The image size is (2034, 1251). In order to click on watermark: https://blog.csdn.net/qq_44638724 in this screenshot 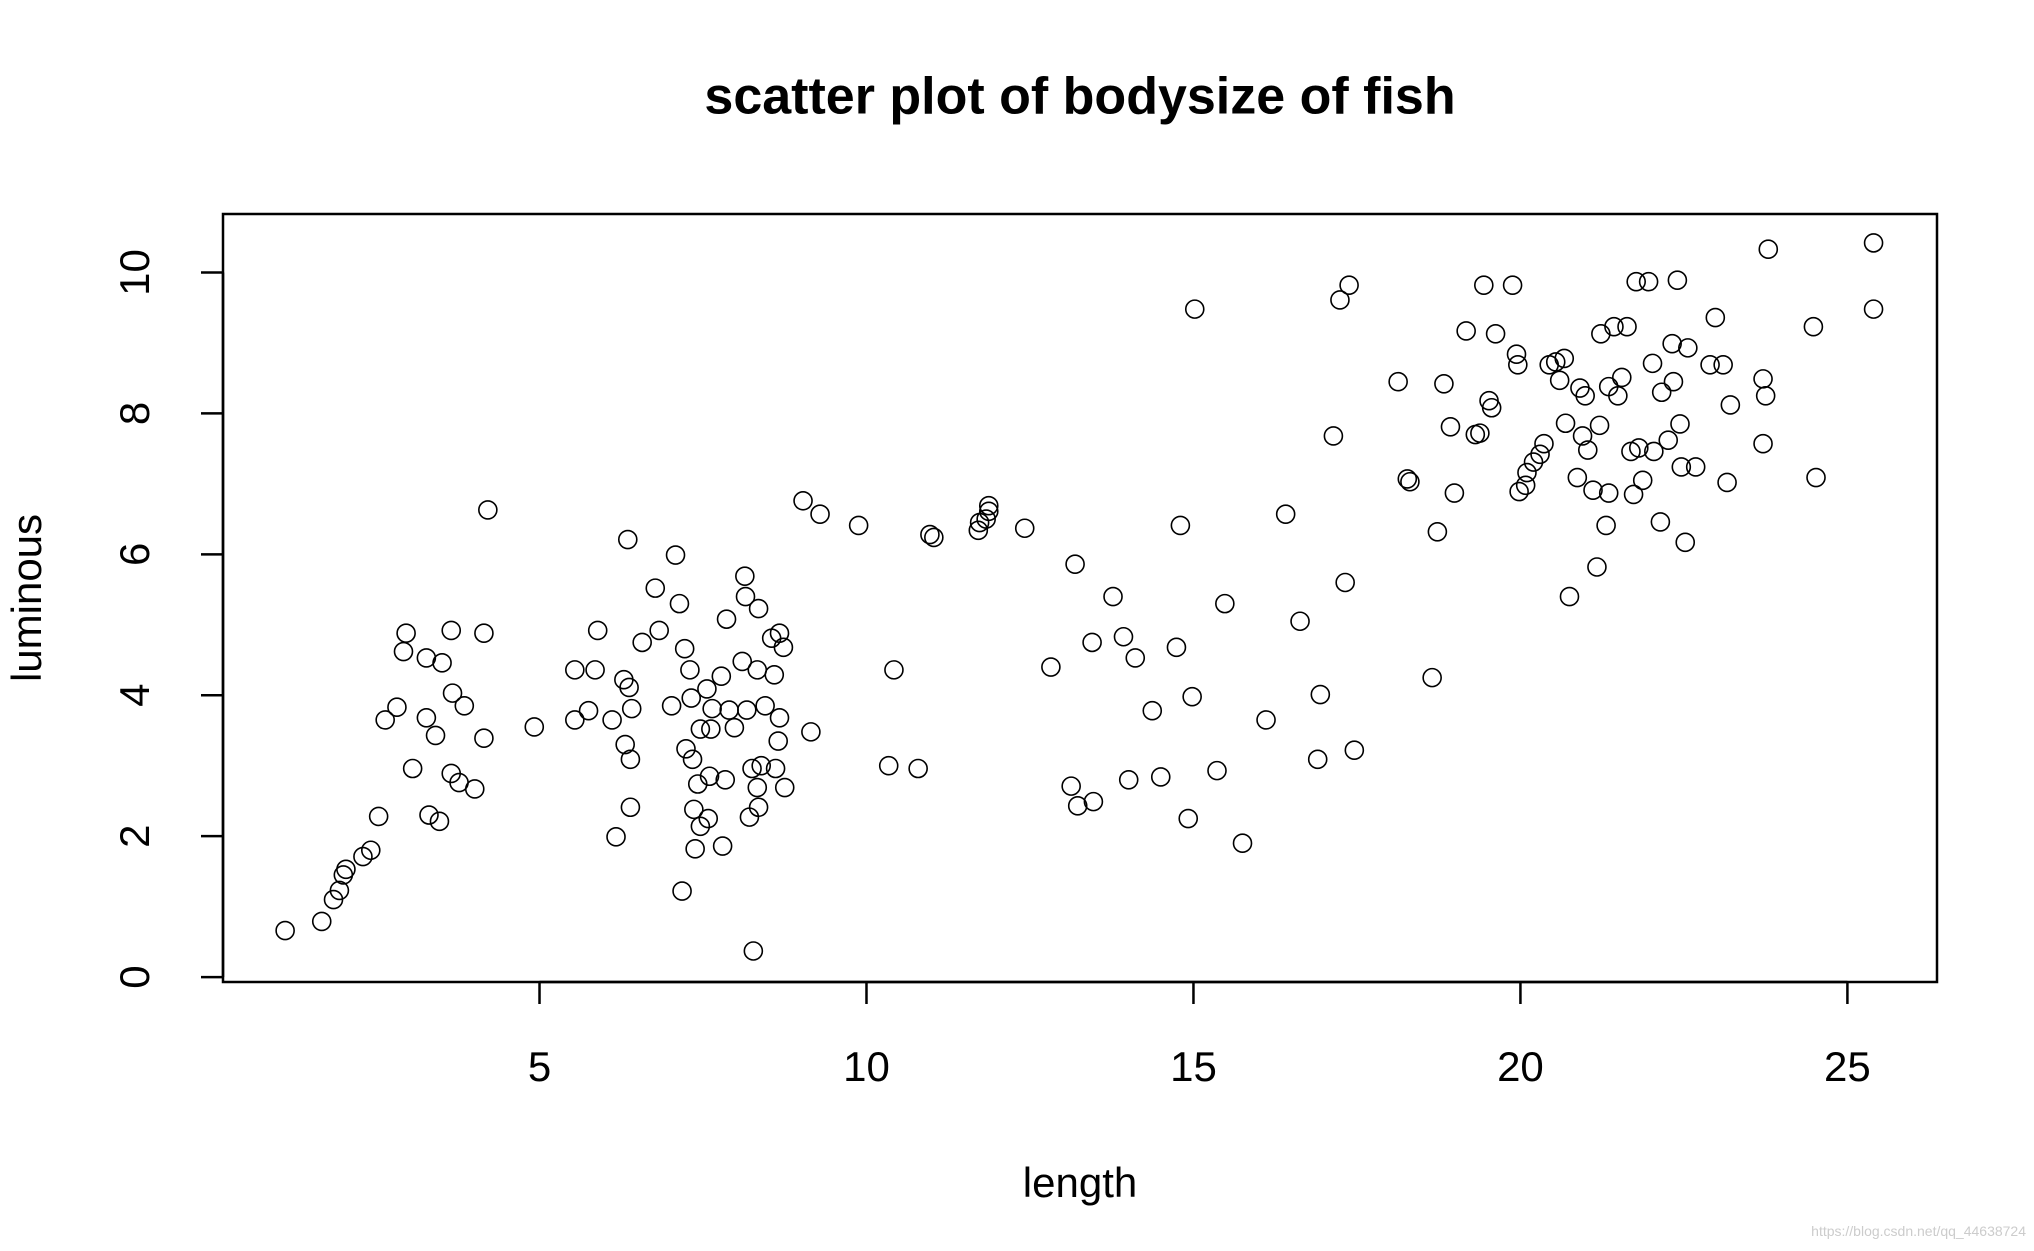, I will do `click(1918, 1231)`.